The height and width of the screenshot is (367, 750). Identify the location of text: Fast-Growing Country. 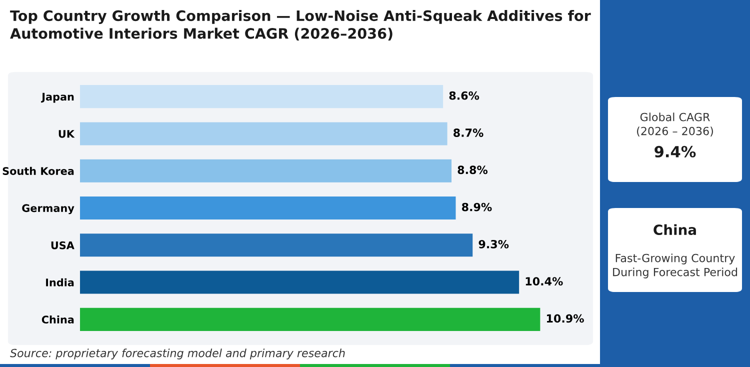
(675, 259).